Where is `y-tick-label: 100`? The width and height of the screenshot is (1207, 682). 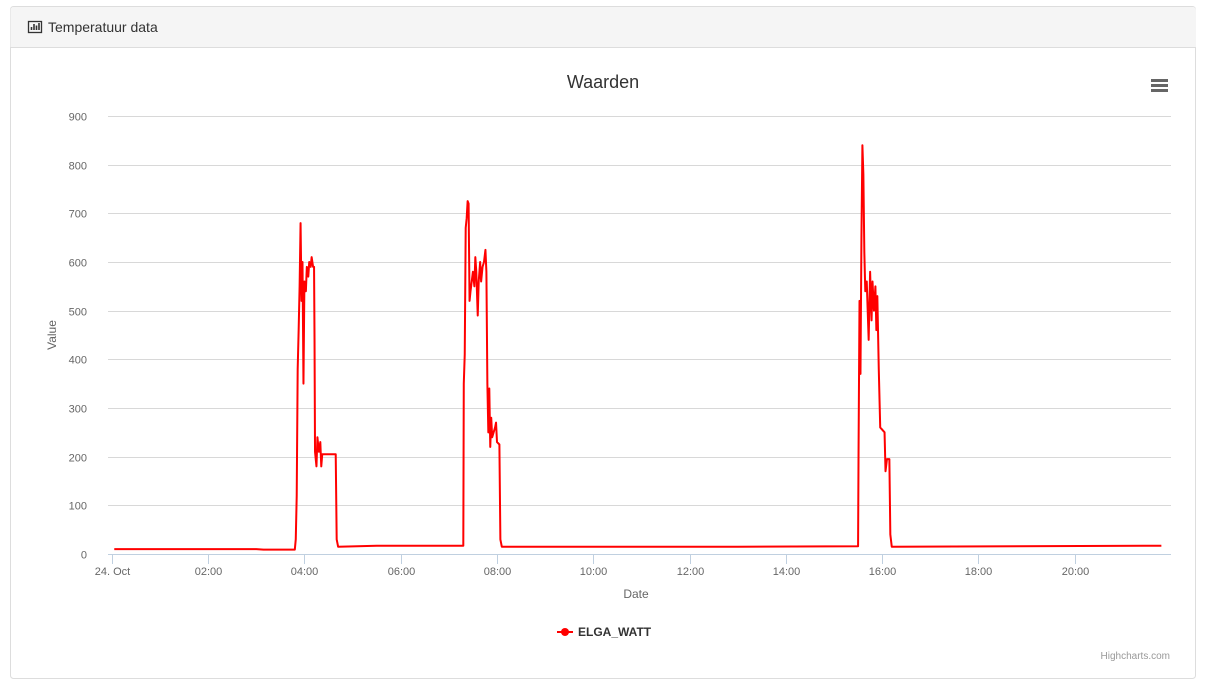 y-tick-label: 100 is located at coordinates (78, 507).